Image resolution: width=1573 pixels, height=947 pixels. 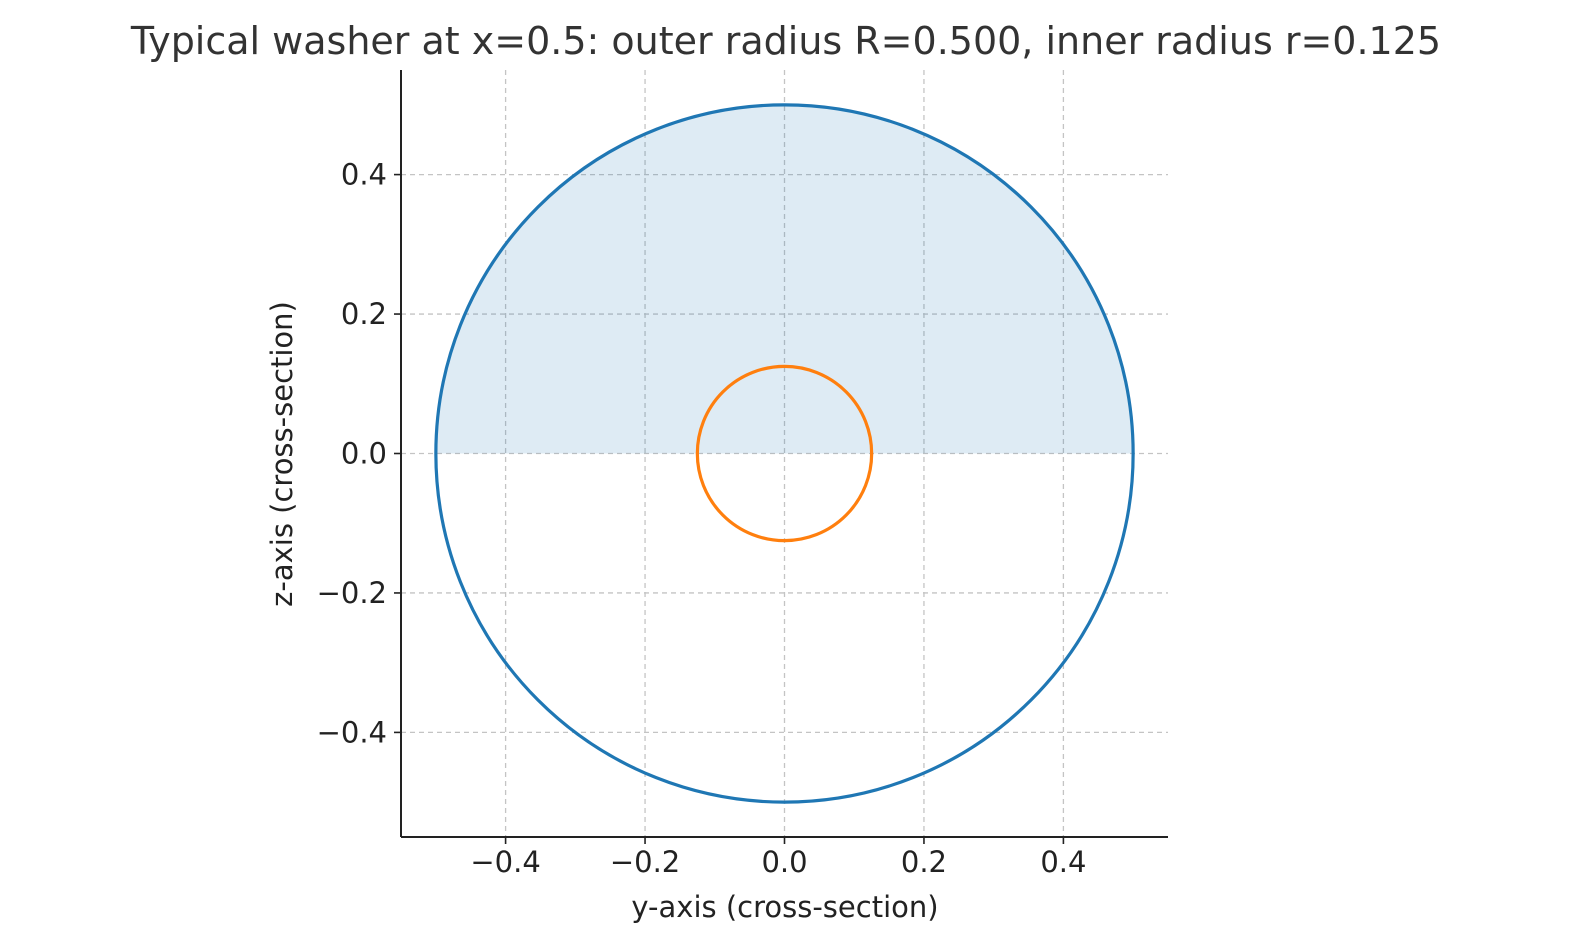 I want to click on x-tick-label-0: −0.4, so click(x=505, y=862).